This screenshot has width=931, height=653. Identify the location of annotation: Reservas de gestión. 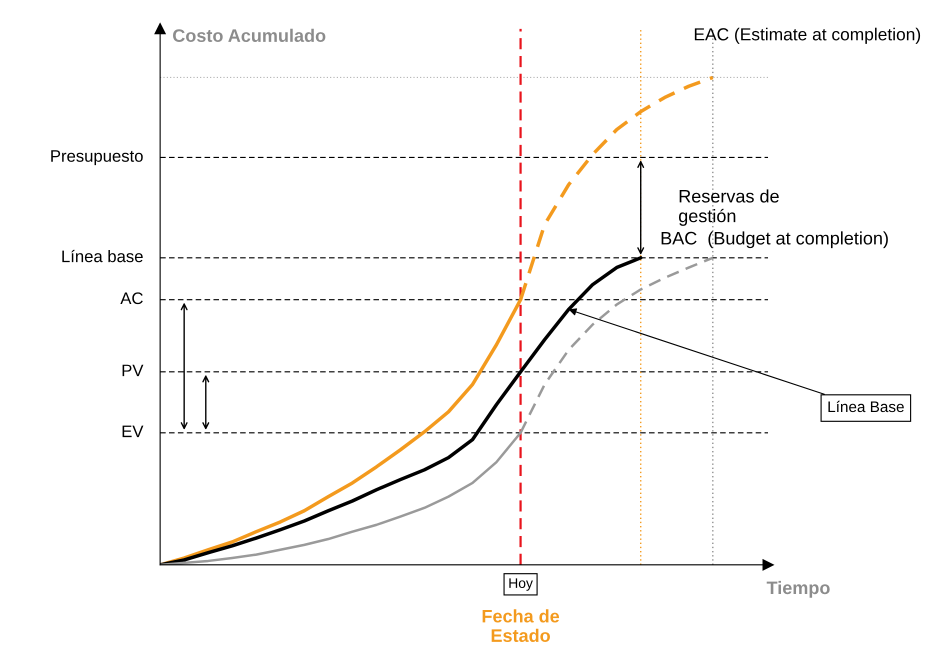
(728, 207).